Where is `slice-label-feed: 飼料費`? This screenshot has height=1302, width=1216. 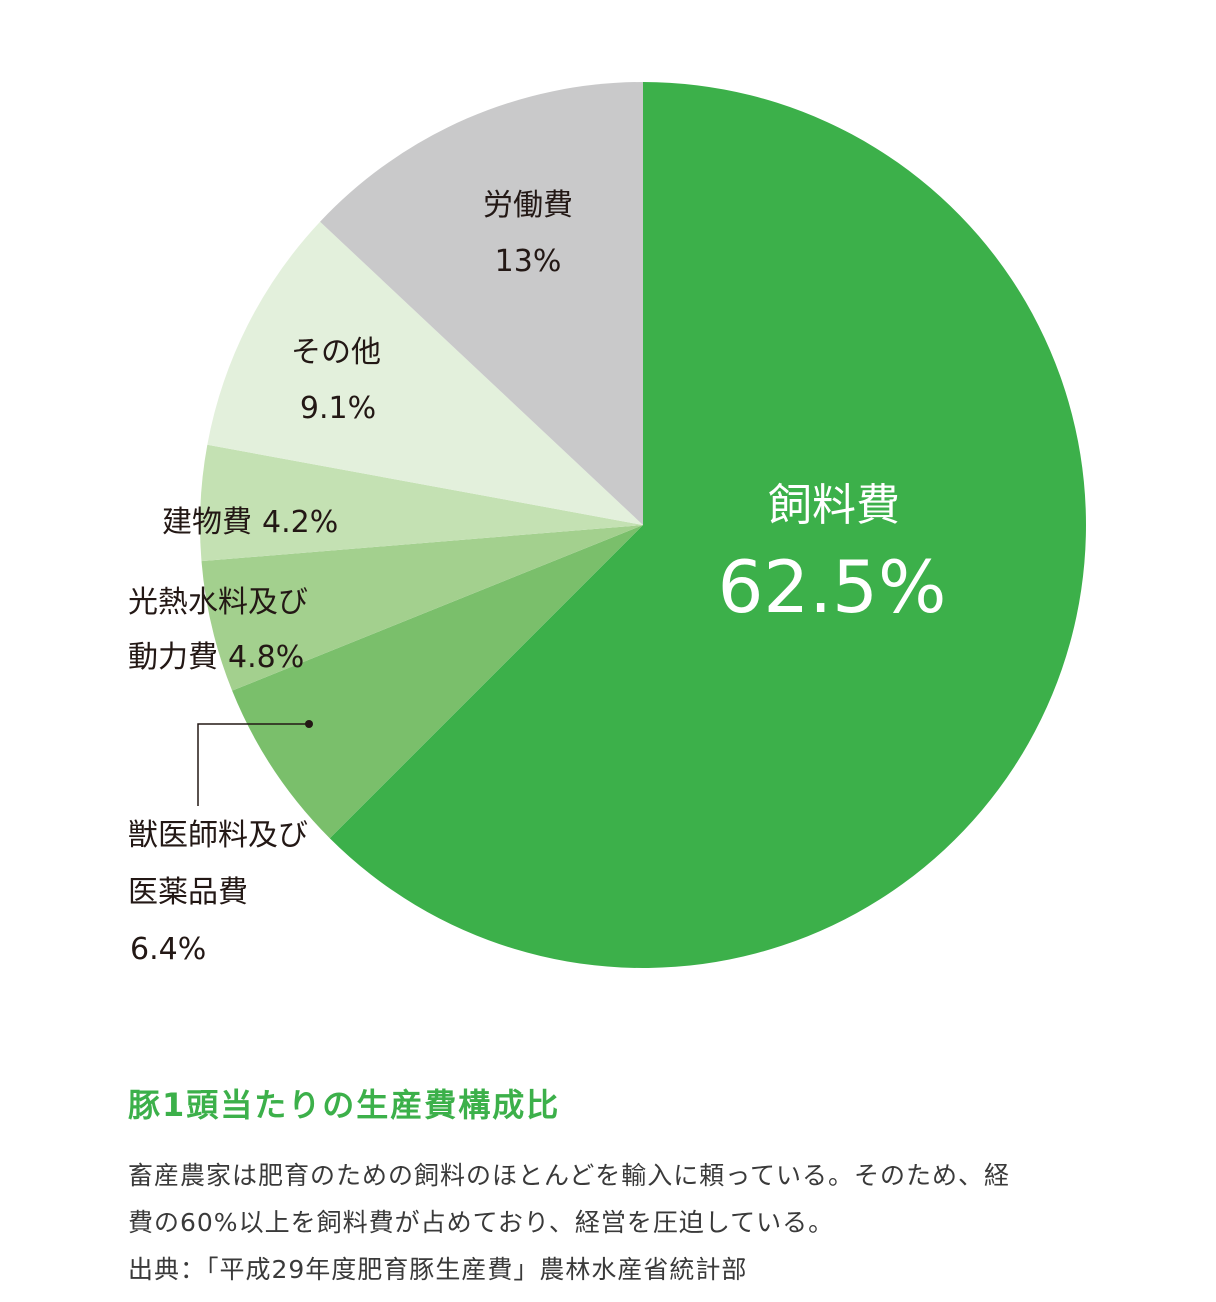 slice-label-feed: 飼料費 is located at coordinates (834, 505).